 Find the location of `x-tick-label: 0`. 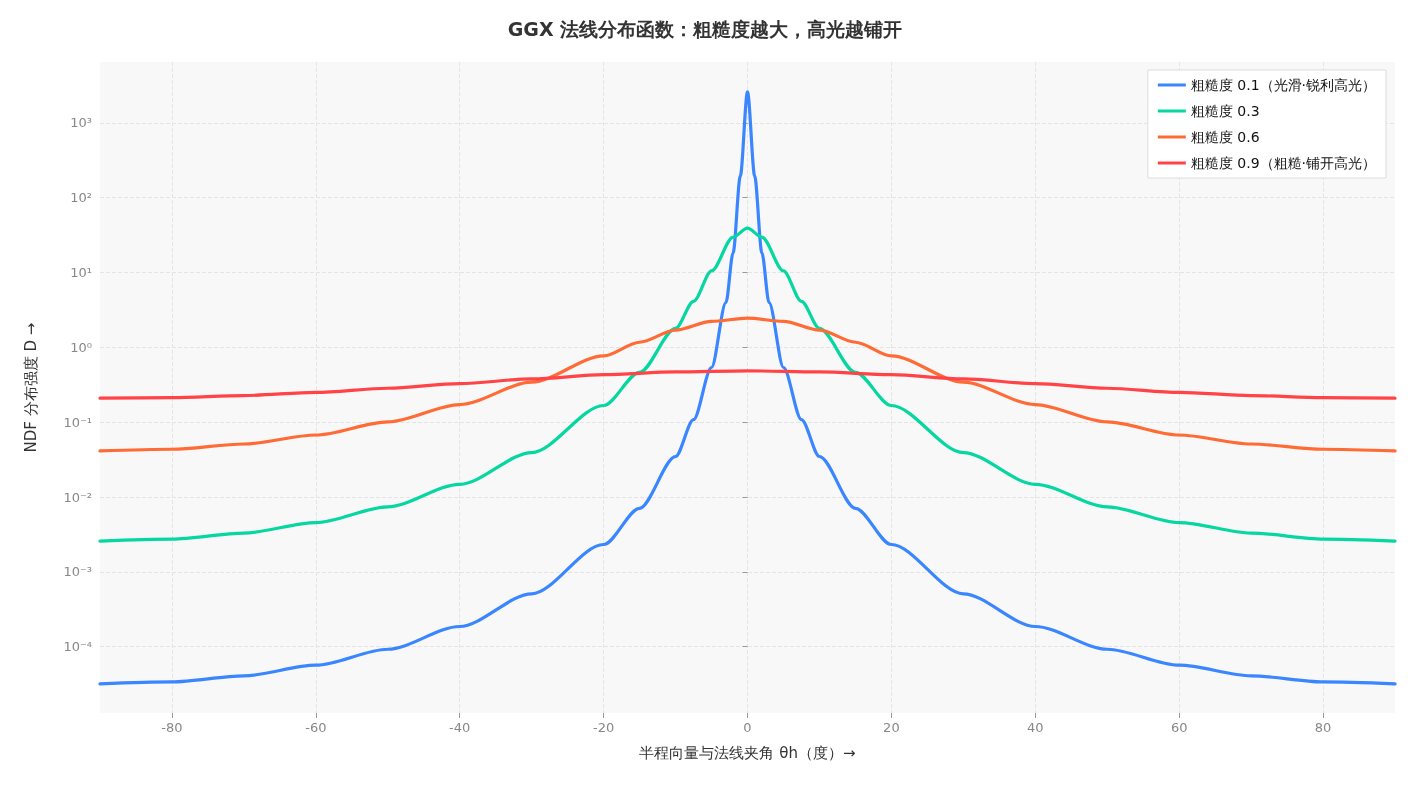

x-tick-label: 0 is located at coordinates (747, 727).